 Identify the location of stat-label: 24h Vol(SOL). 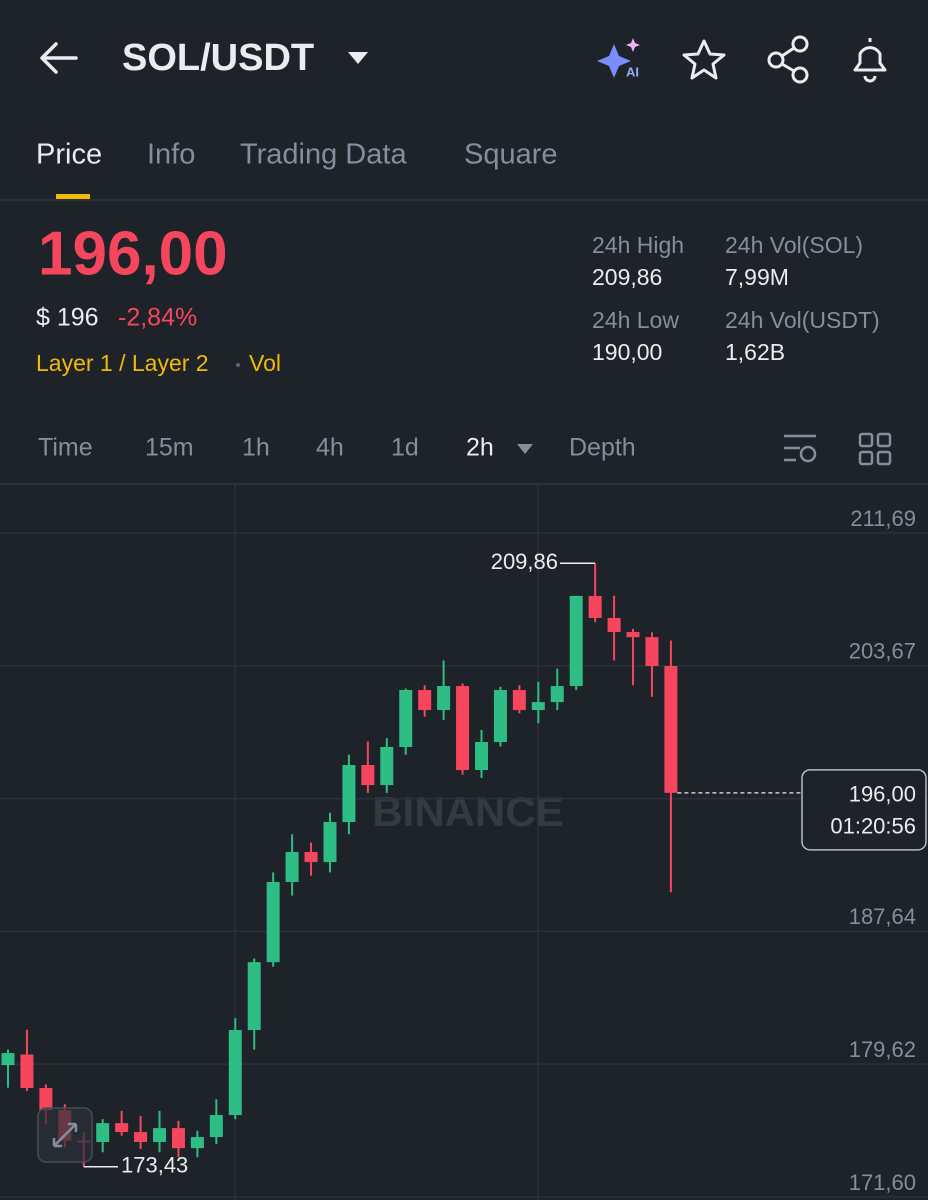
(794, 245).